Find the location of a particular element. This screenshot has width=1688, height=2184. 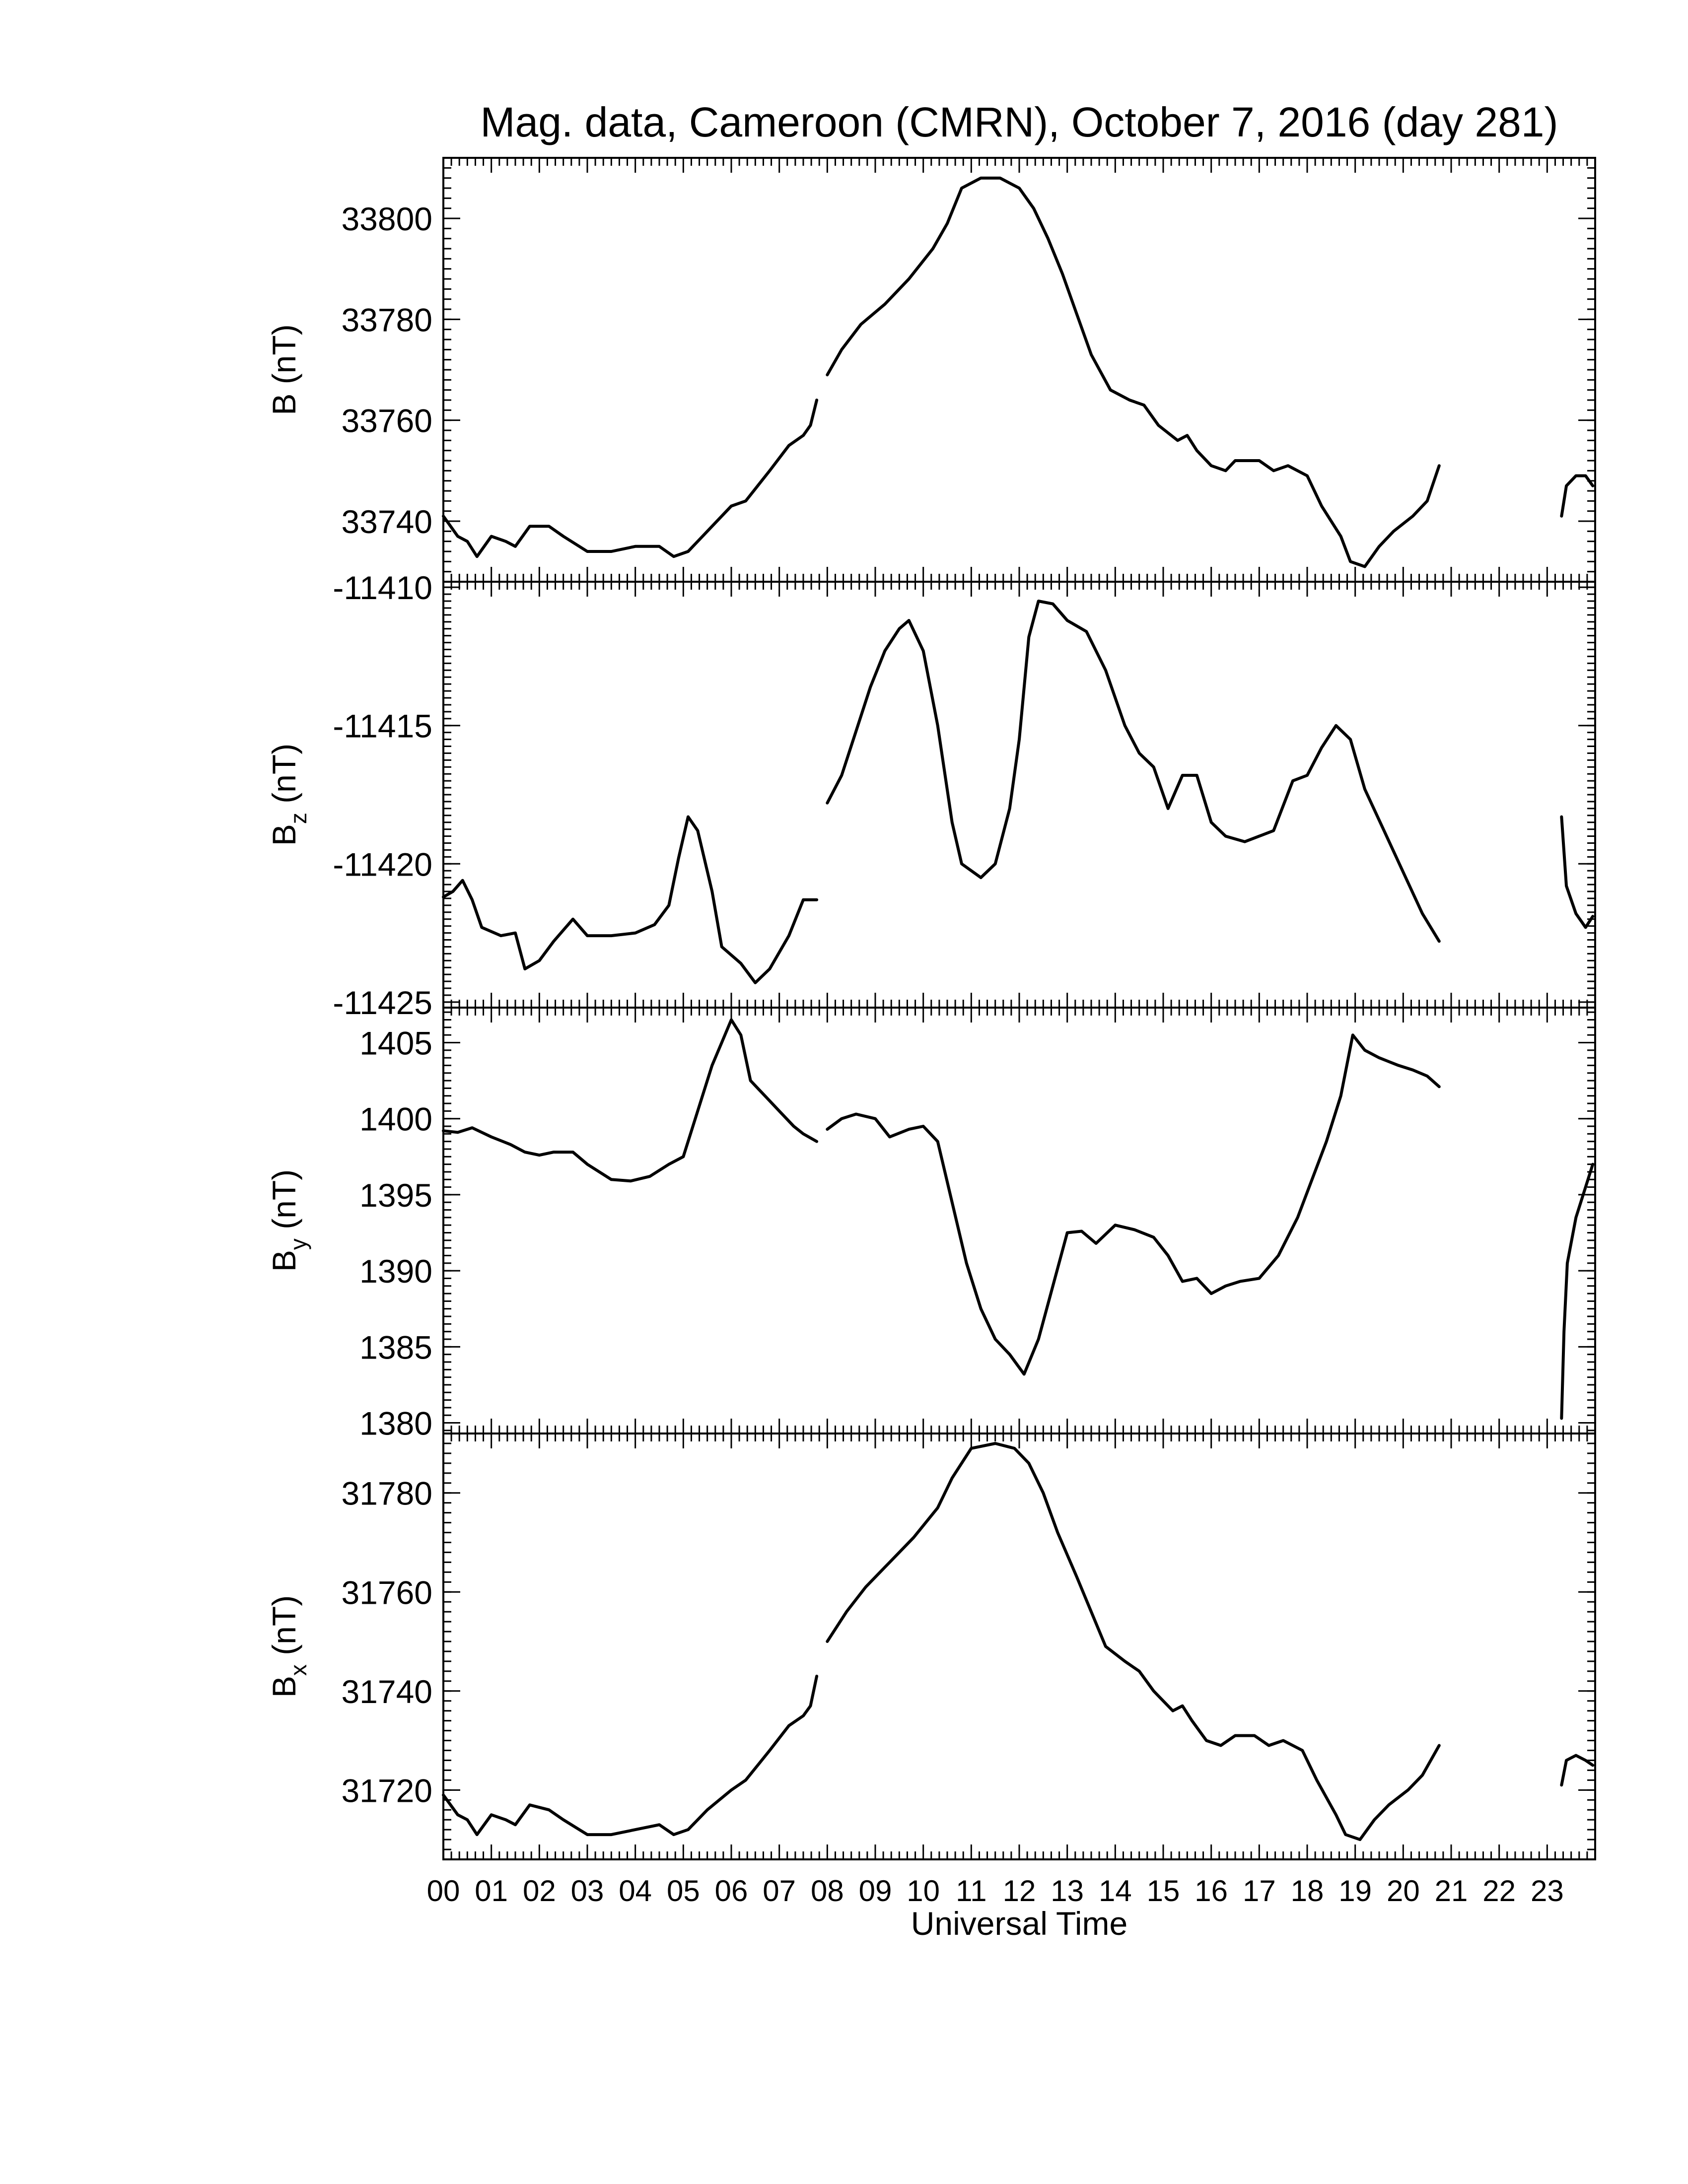

x-tick-label: 03 is located at coordinates (587, 1891).